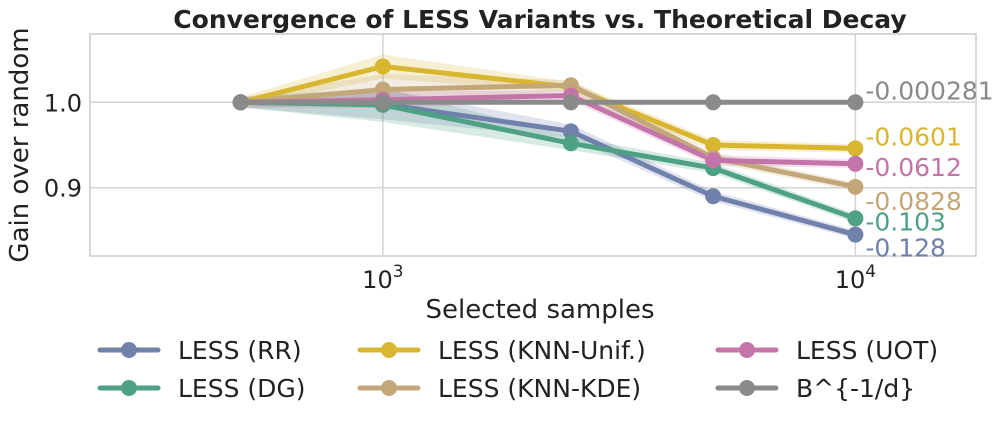 This screenshot has height=422, width=996. Describe the element at coordinates (542, 350) in the screenshot. I see `legend-label: LESS (KNN-Unif.)` at that location.